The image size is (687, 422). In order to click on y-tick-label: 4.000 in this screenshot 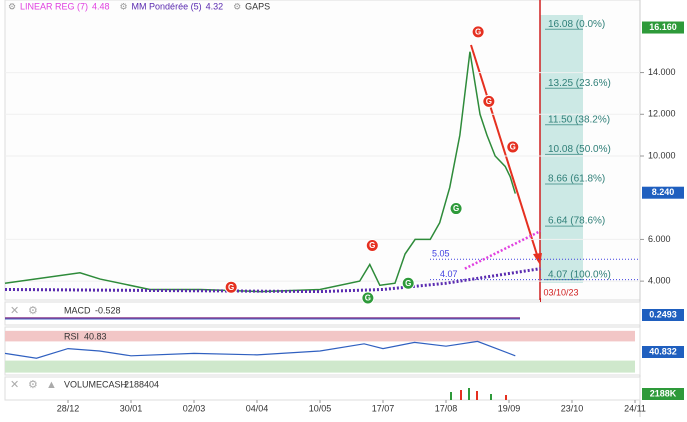, I will do `click(659, 281)`.